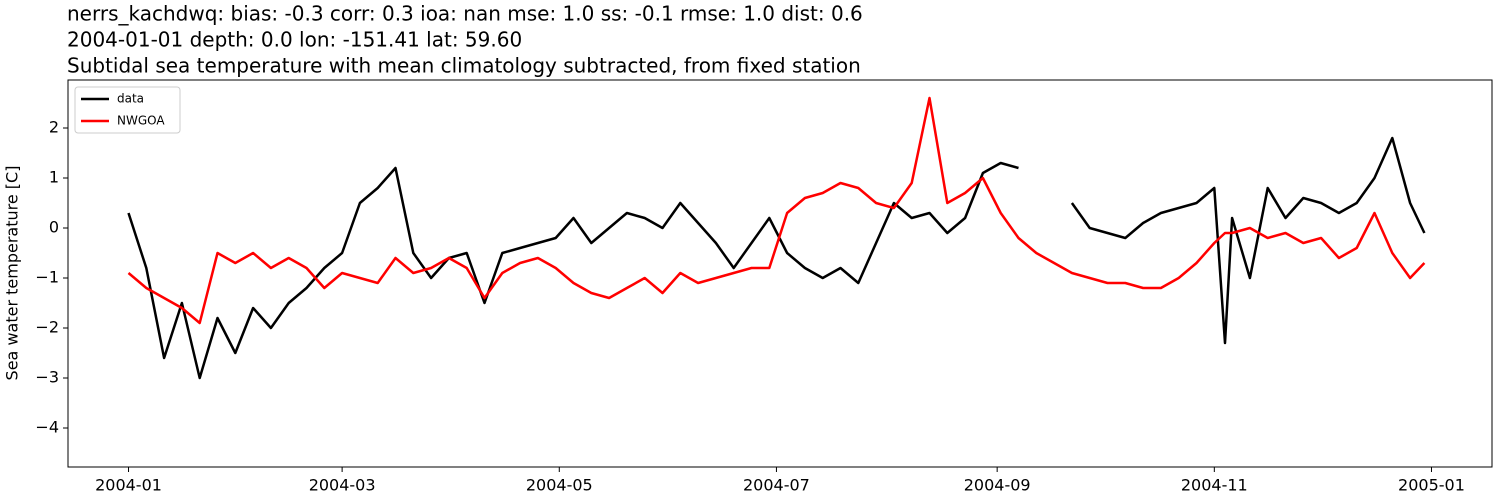 The image size is (1500, 500). Describe the element at coordinates (128, 485) in the screenshot. I see `x-tick-label: 2004-01` at that location.